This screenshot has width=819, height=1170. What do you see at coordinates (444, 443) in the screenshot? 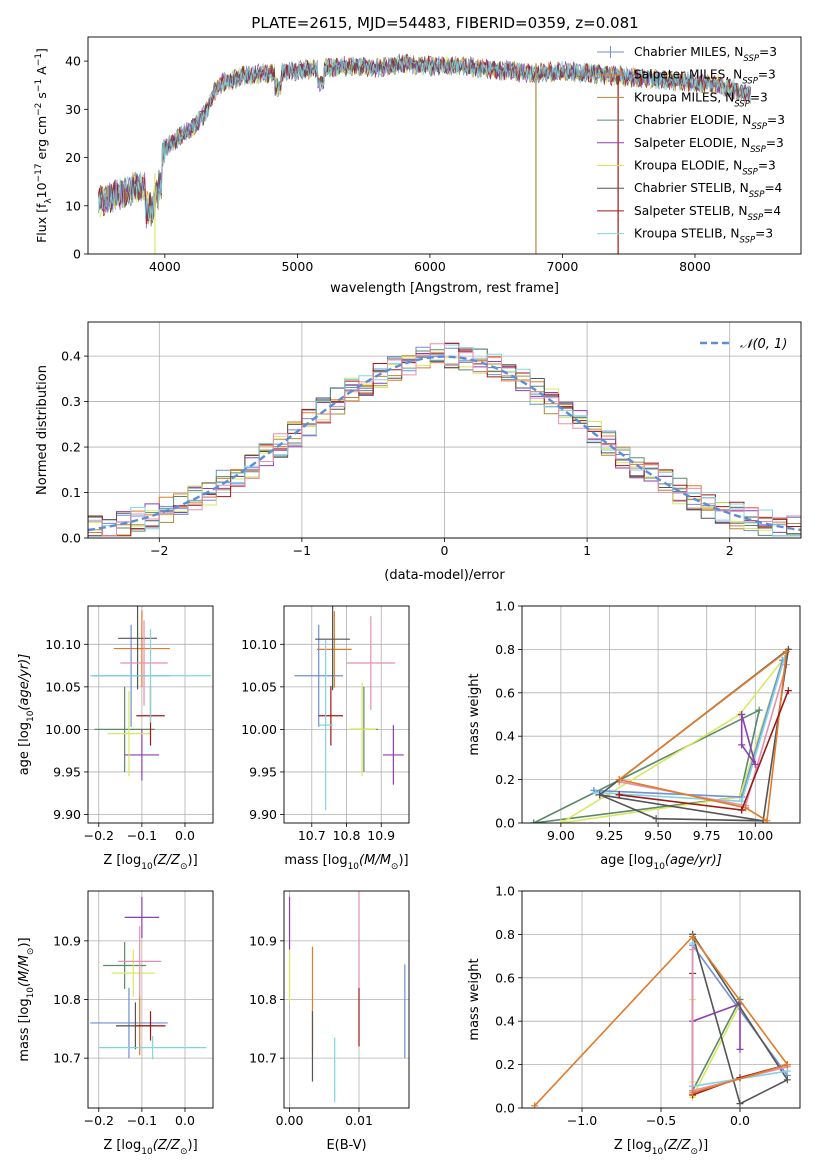
I see `normal-curve` at bounding box center [444, 443].